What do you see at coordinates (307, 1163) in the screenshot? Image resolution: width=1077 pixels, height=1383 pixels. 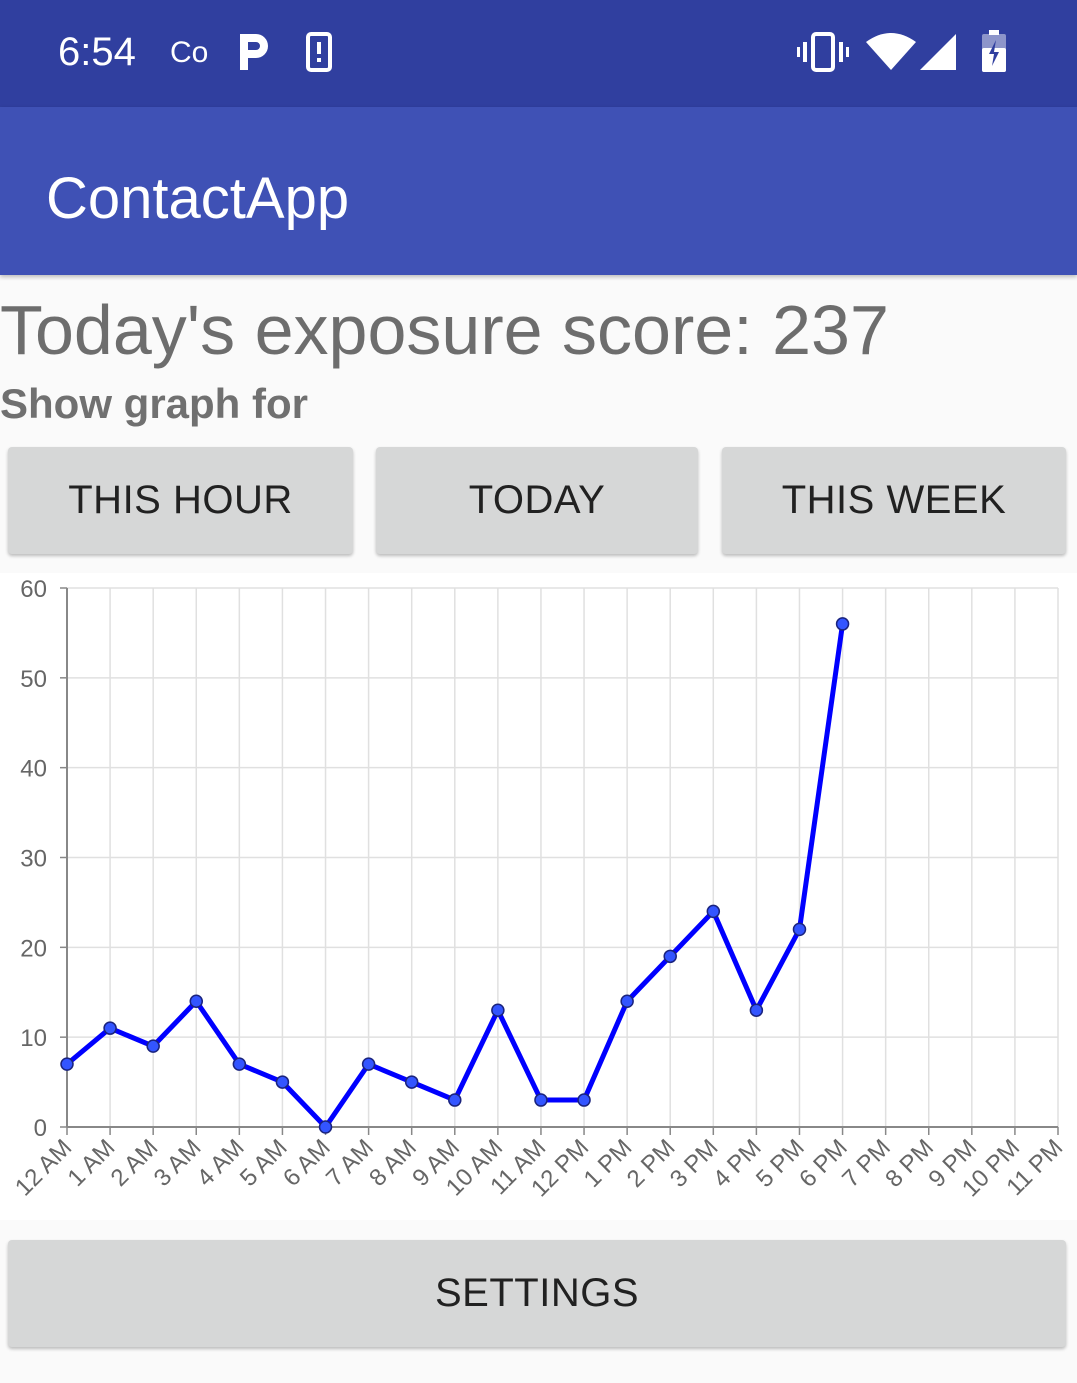 I see `x-tick-label: 6 AM` at bounding box center [307, 1163].